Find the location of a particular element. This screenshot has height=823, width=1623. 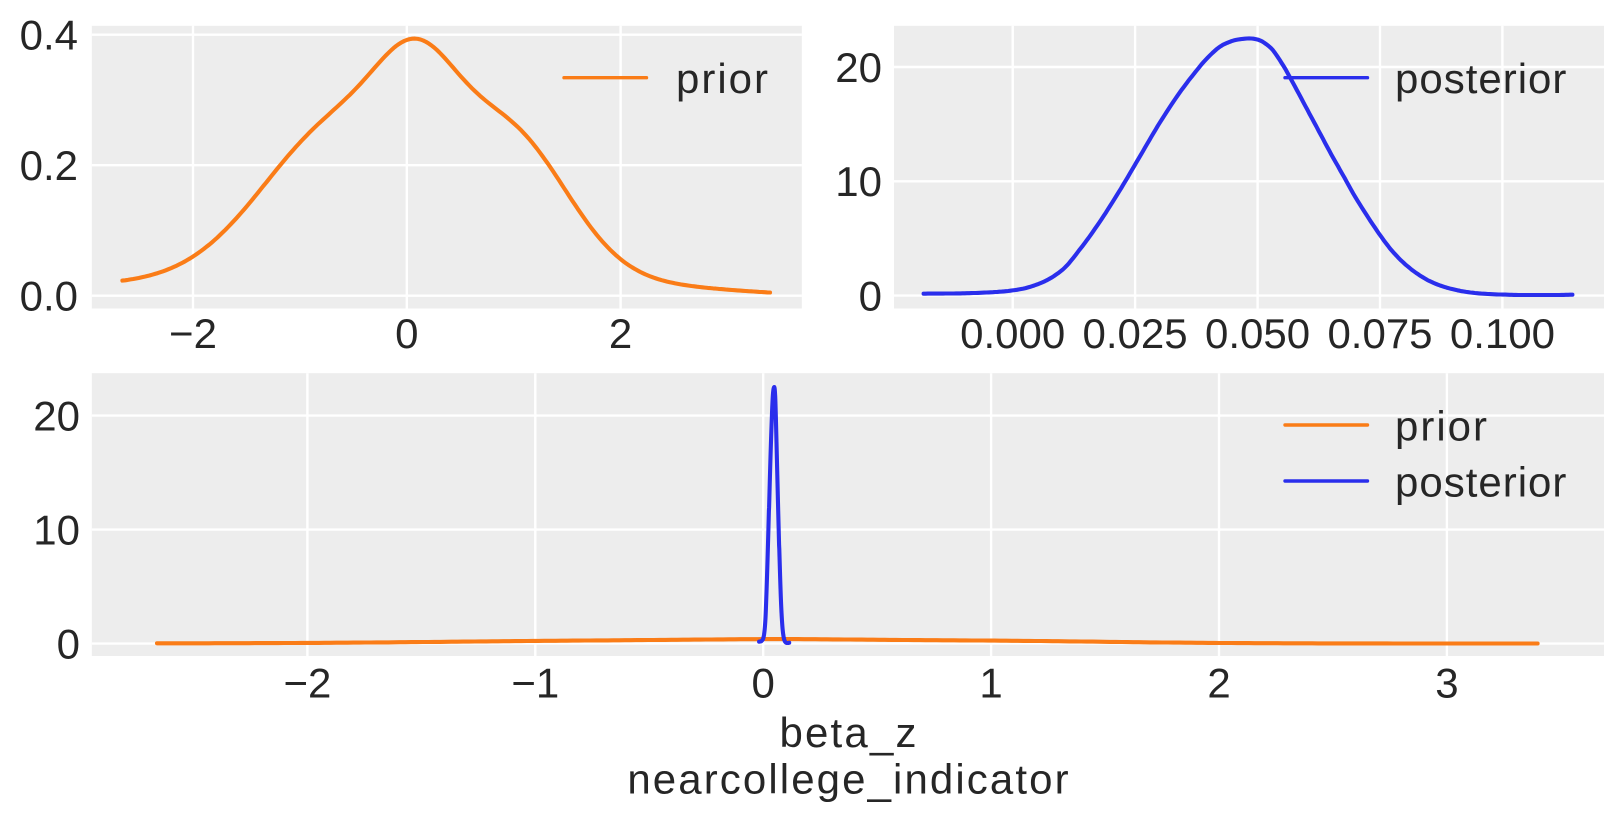

svg-text: 0.0 is located at coordinates (49, 296).